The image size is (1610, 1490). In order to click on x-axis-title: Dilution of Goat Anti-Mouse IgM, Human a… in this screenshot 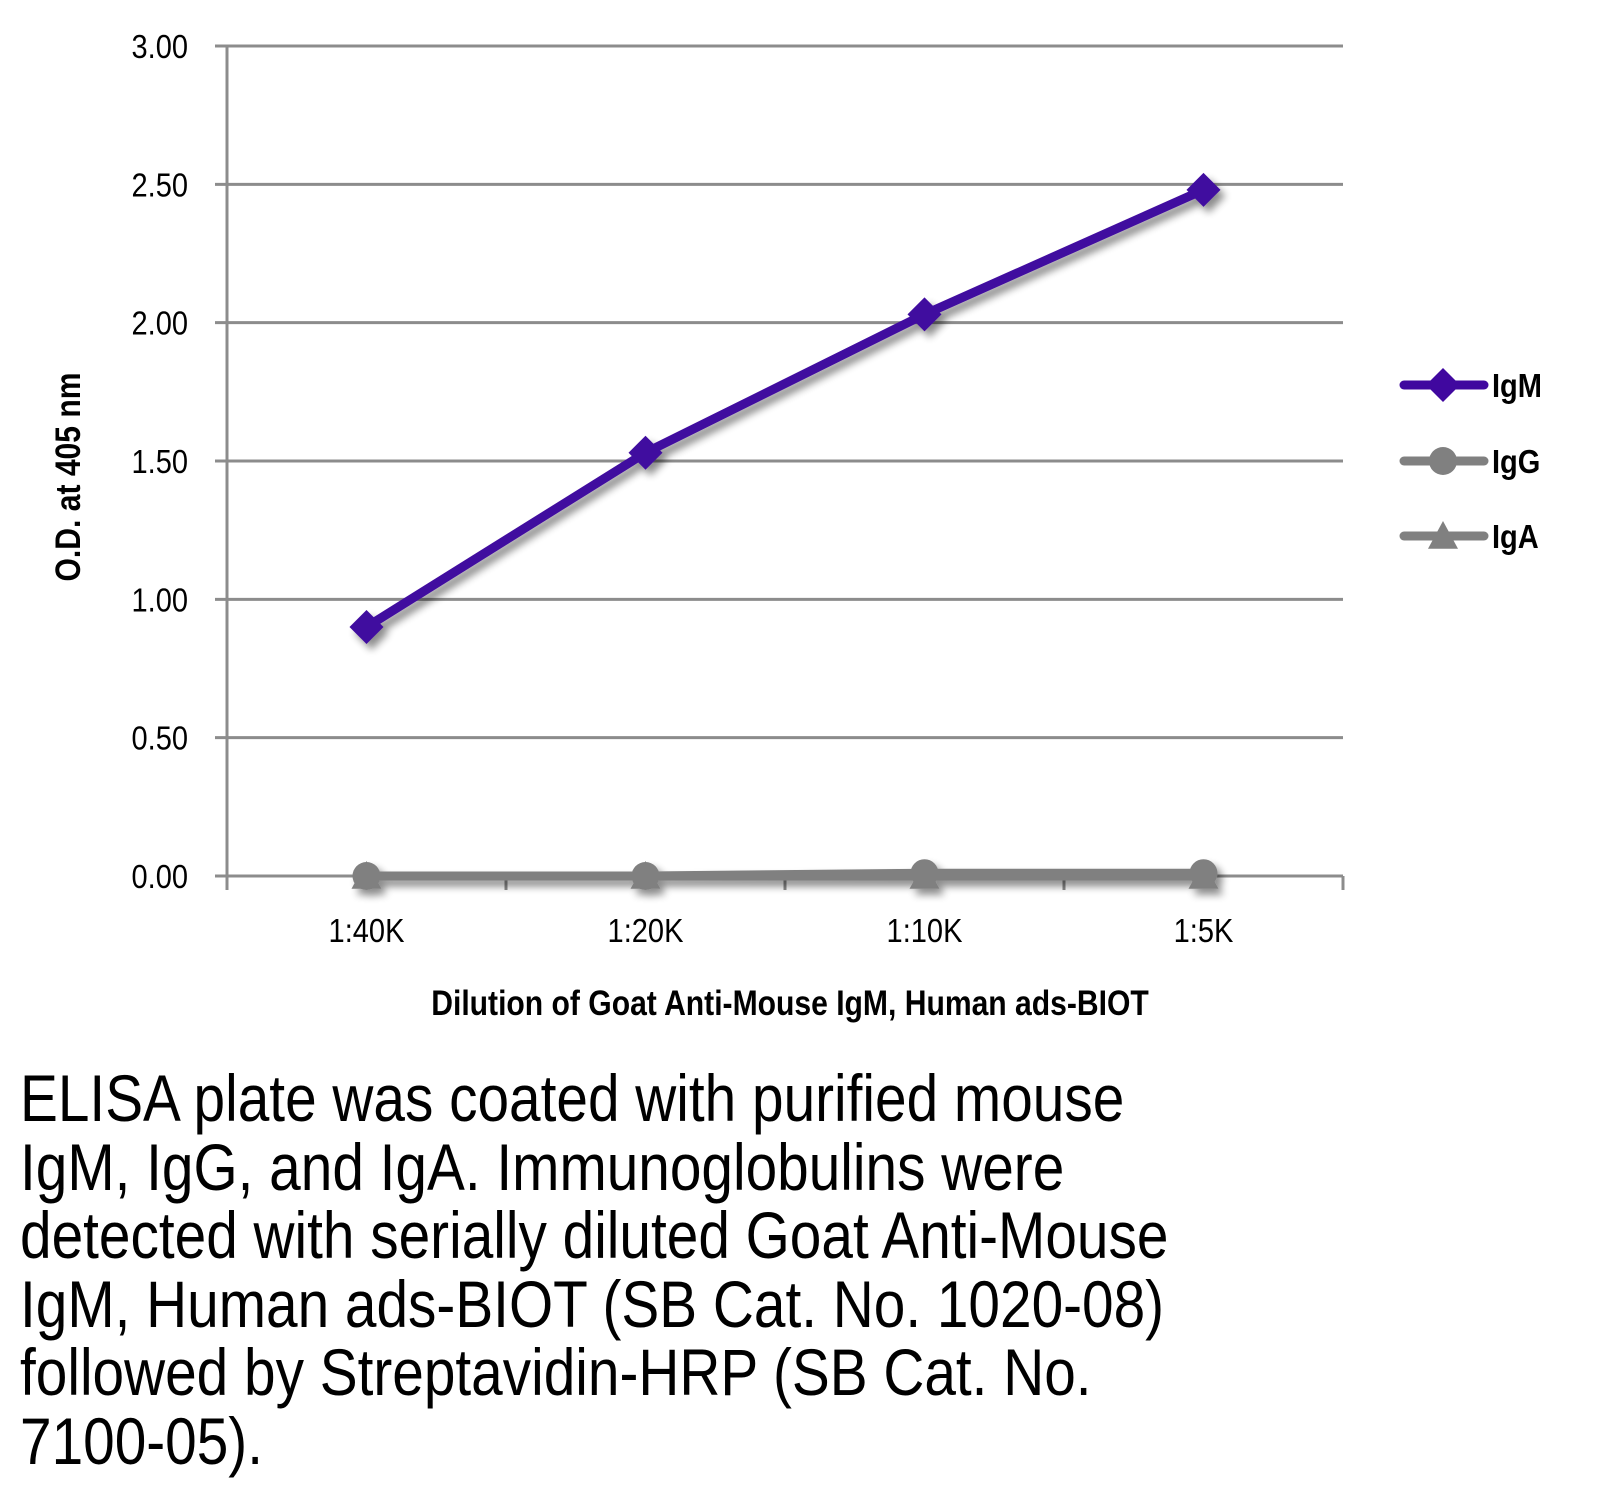, I will do `click(790, 1003)`.